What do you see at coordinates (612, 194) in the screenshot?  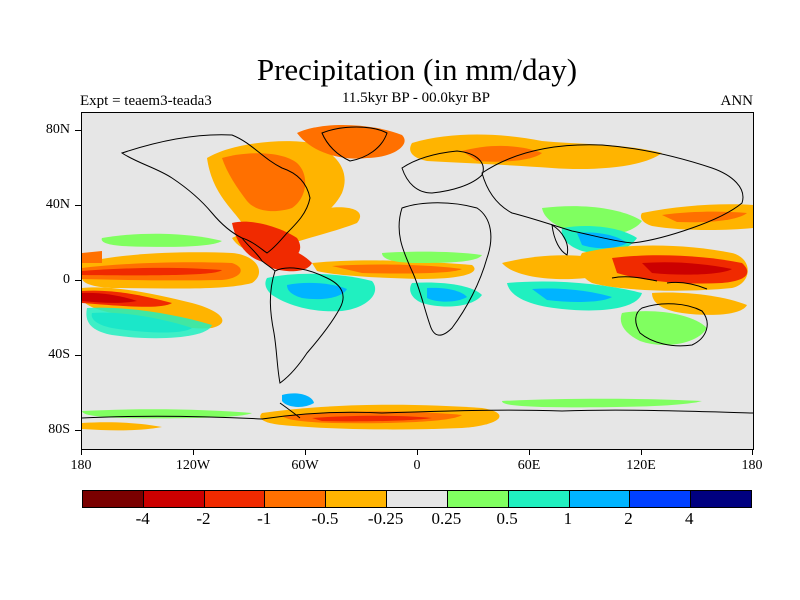 I see `coastline-asia` at bounding box center [612, 194].